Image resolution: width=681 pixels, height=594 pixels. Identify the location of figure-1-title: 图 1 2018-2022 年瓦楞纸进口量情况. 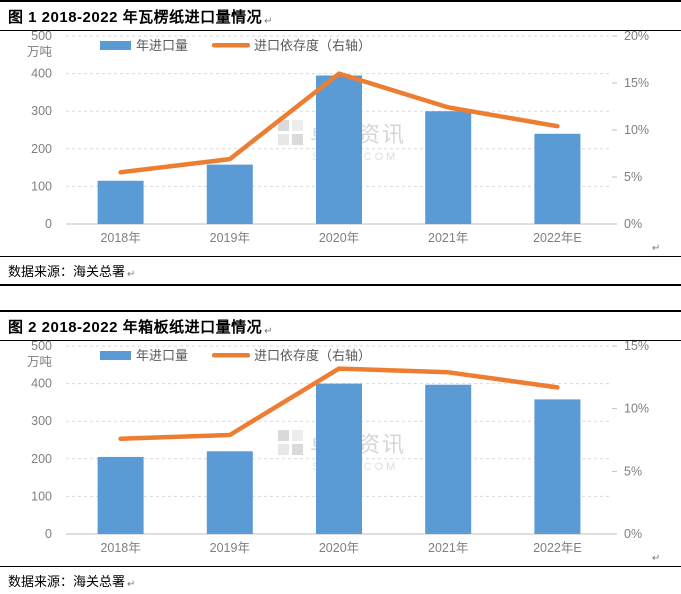
(135, 17).